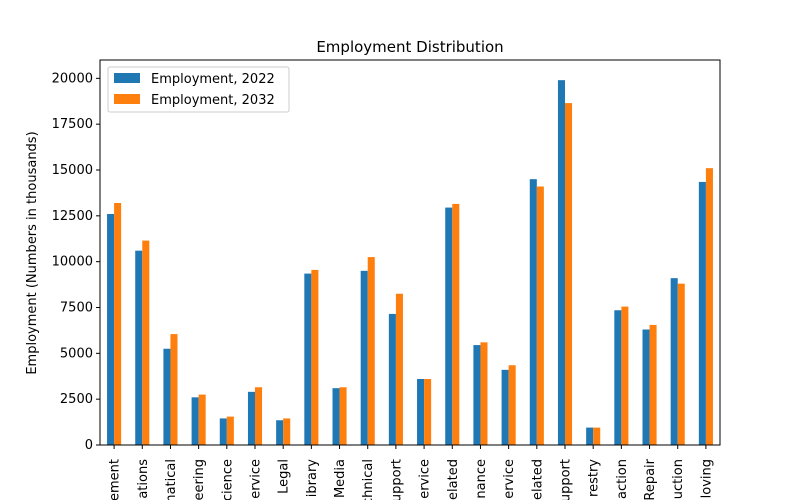  What do you see at coordinates (171, 479) in the screenshot?
I see `x-tick-label-3: matical` at bounding box center [171, 479].